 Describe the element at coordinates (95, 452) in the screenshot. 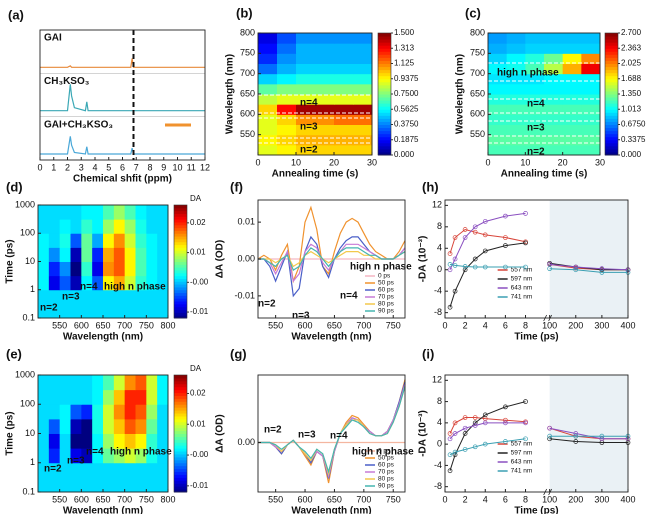

I see `annotation: n=4` at that location.